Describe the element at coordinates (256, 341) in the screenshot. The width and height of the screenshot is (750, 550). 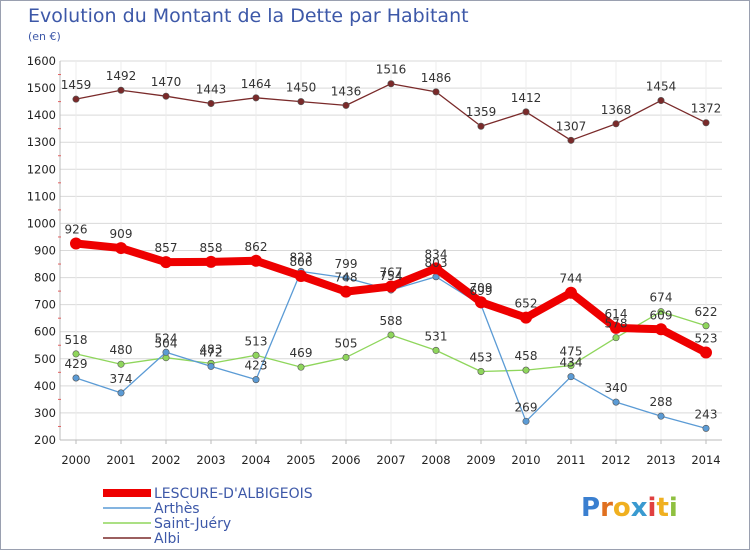
I see `data-label: 513` at that location.